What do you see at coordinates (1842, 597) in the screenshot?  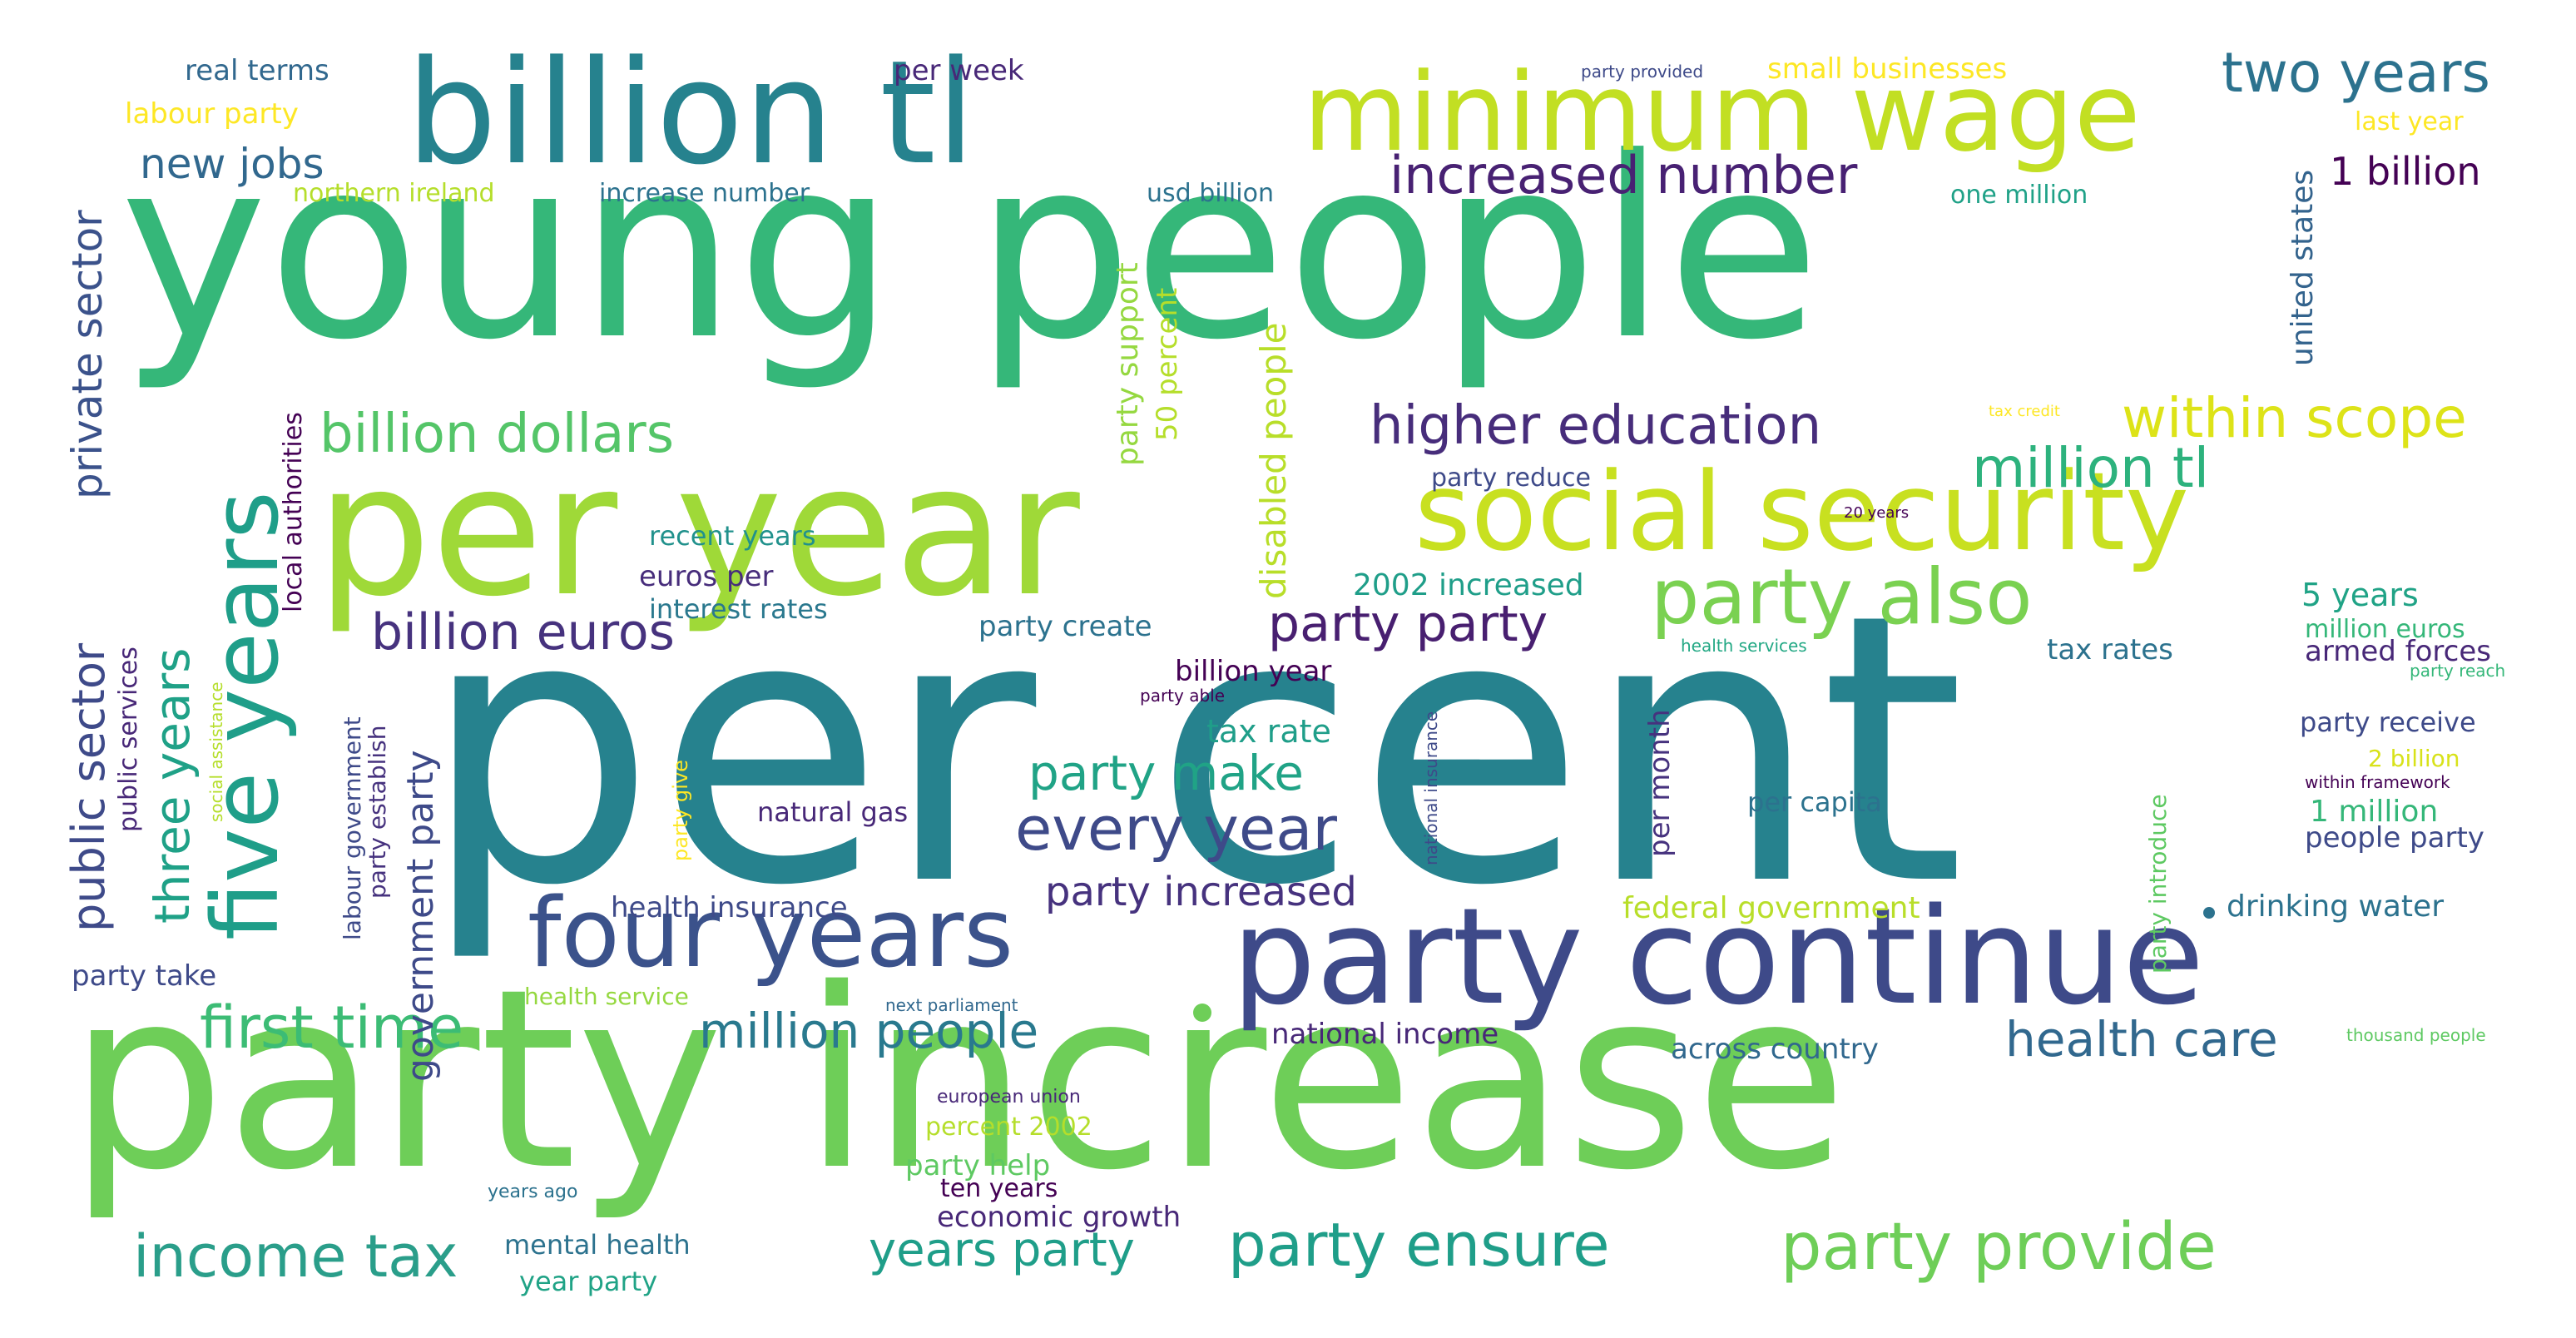 I see `word-party-also: party also` at bounding box center [1842, 597].